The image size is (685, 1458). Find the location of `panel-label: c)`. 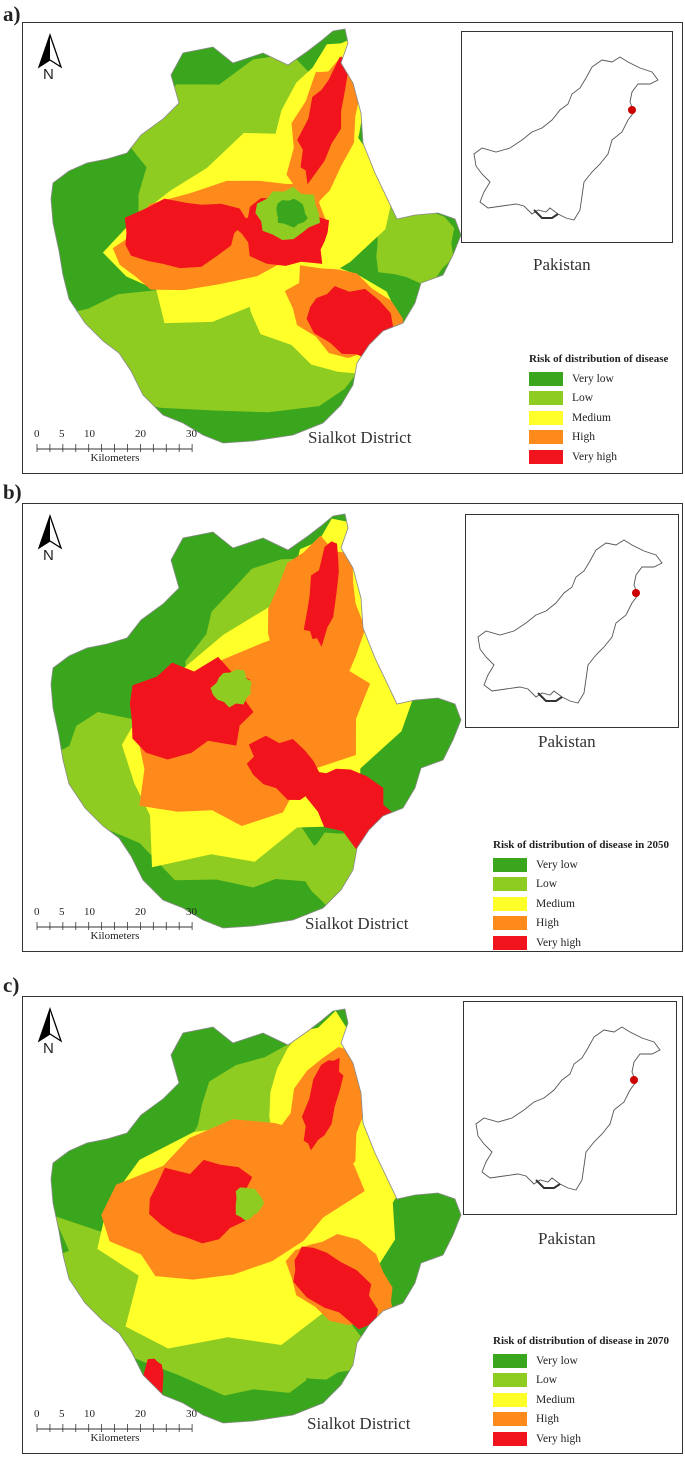

panel-label: c) is located at coordinates (11, 985).